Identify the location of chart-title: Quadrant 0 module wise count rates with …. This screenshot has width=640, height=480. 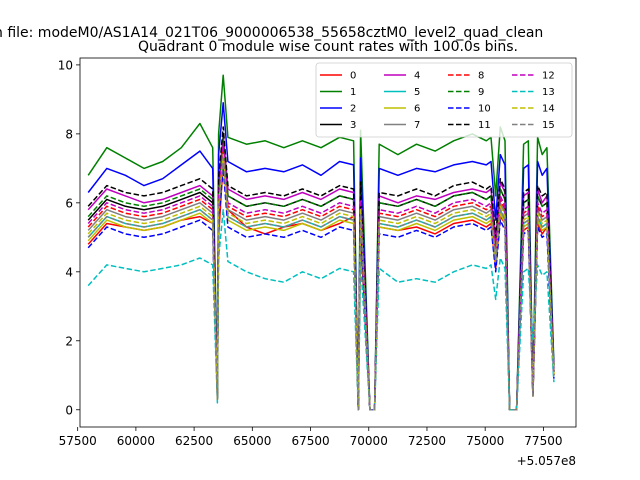
(328, 47).